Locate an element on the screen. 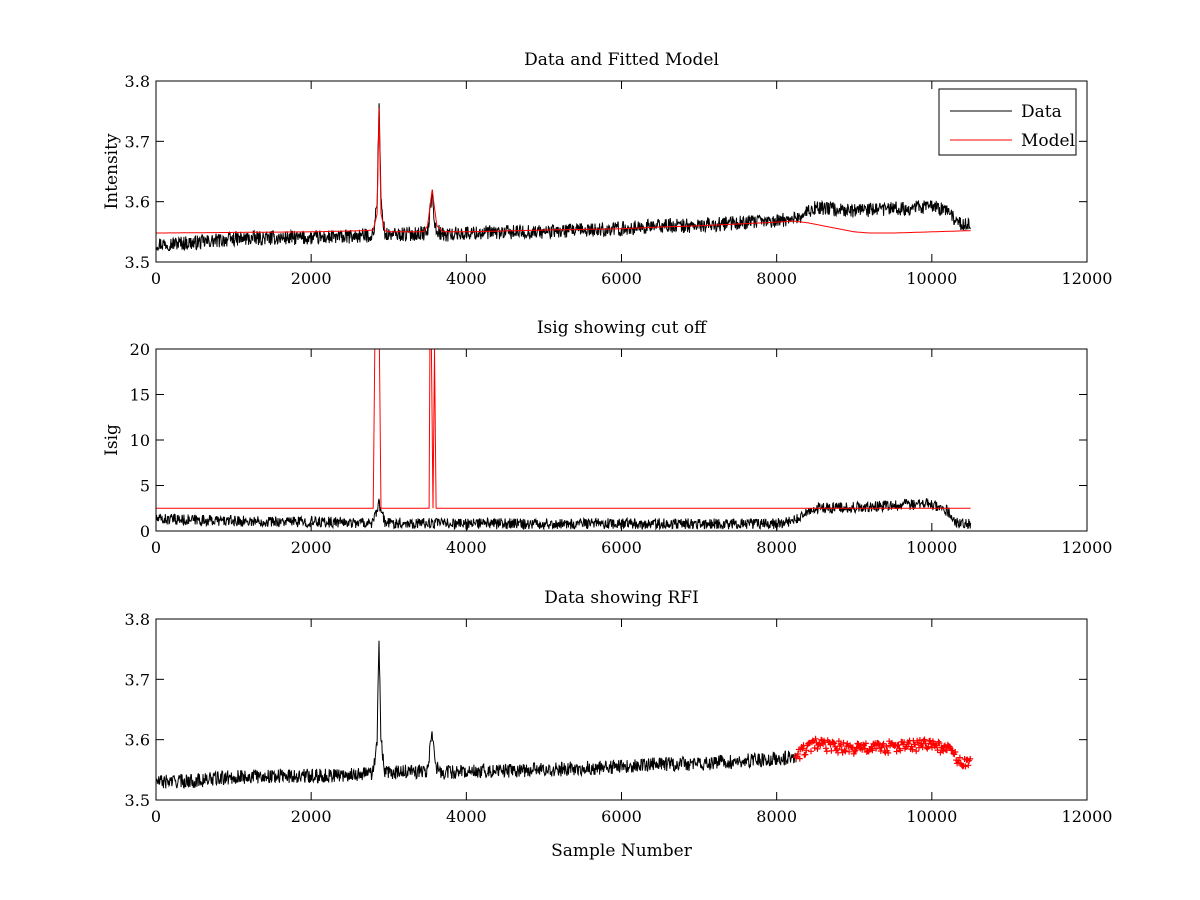  series-series-2-markers is located at coordinates (883, 752).